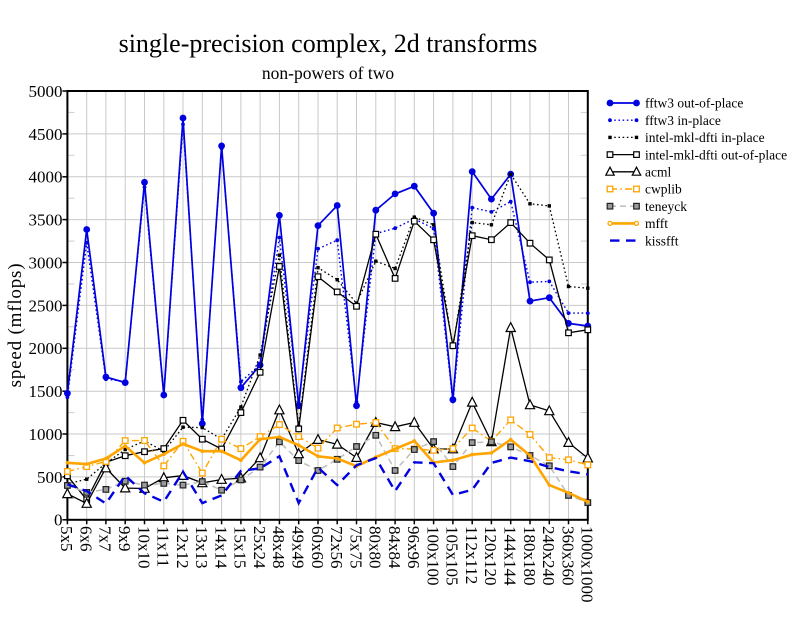  What do you see at coordinates (413, 547) in the screenshot?
I see `svg-text: 96x96` at bounding box center [413, 547].